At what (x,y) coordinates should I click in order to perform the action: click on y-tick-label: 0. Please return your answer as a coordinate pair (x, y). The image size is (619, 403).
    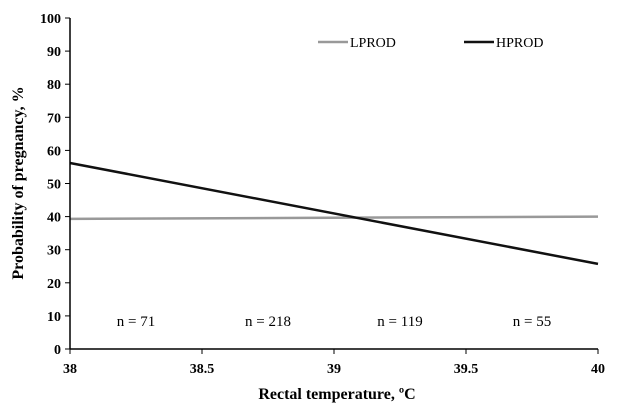
    Looking at the image, I should click on (57, 350).